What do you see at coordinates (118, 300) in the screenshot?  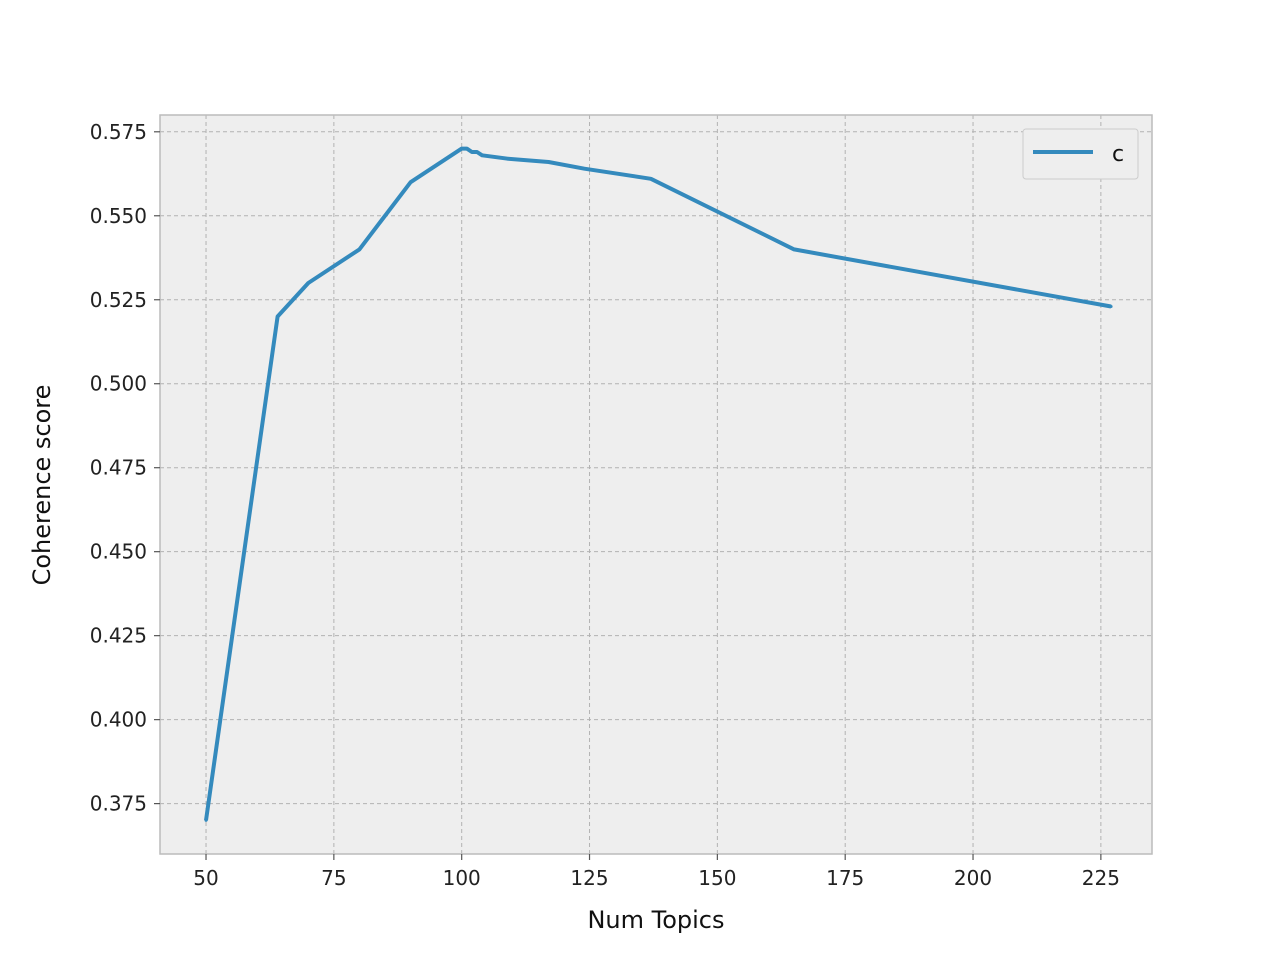 I see `y-tick-label: 0.525` at bounding box center [118, 300].